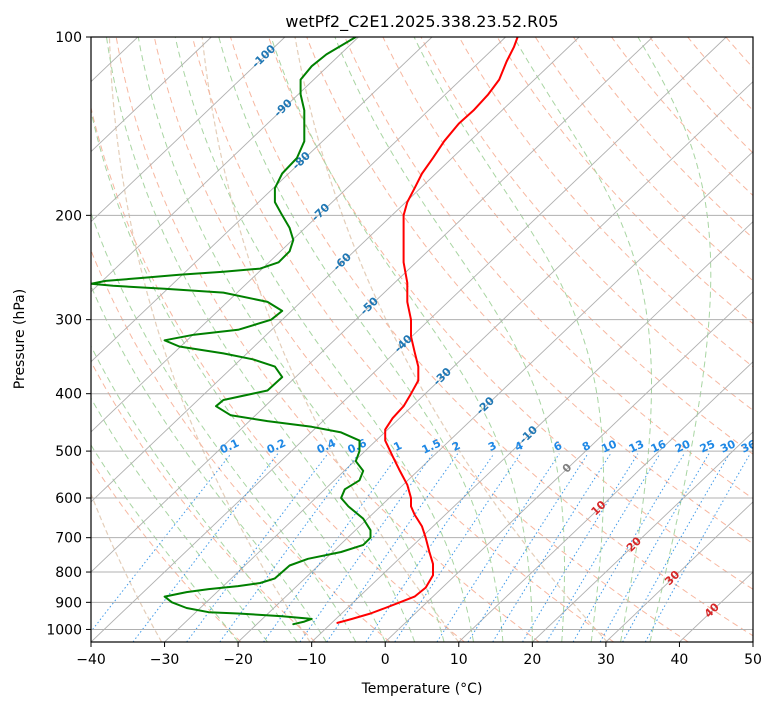  I want to click on x-tick-label: −30, so click(165, 660).